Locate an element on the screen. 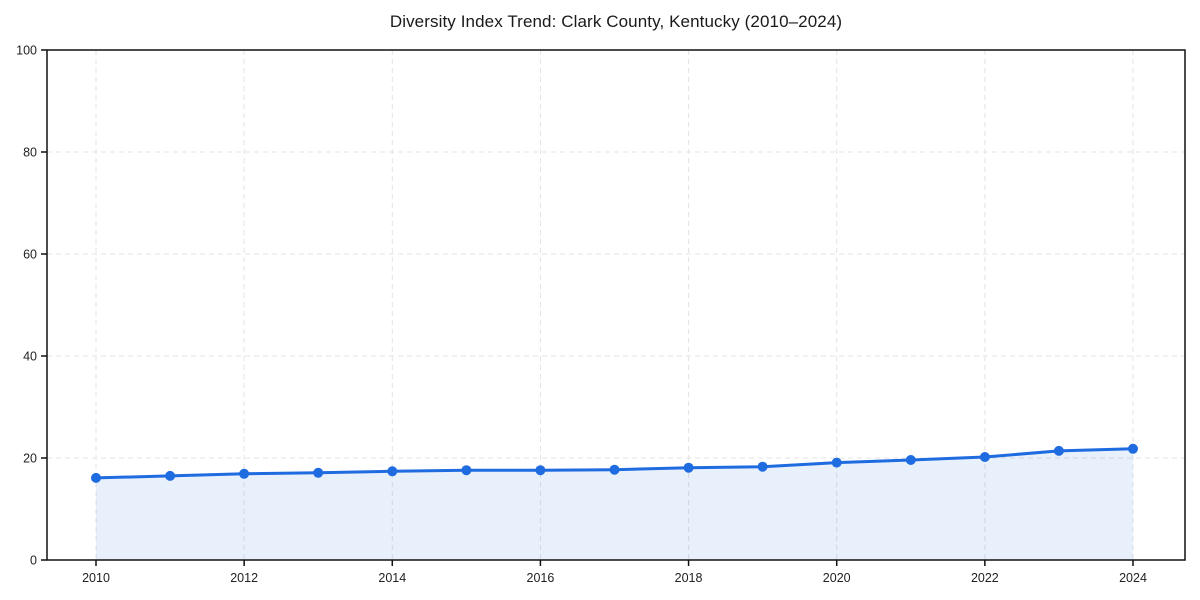 The image size is (1200, 600). y-axis-tick-label: 40 is located at coordinates (30, 357).